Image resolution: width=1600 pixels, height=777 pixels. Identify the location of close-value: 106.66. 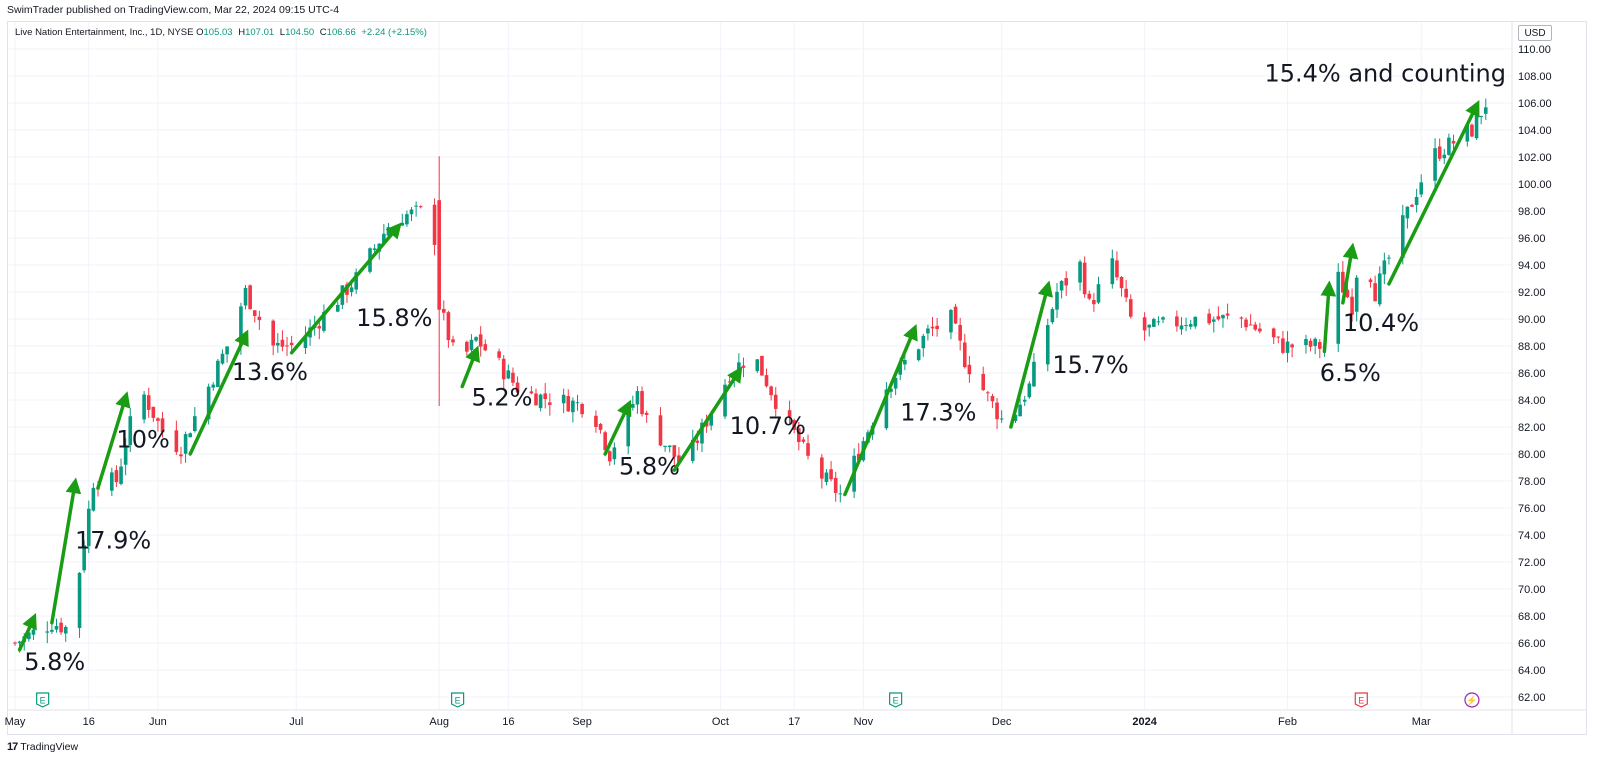
(341, 32).